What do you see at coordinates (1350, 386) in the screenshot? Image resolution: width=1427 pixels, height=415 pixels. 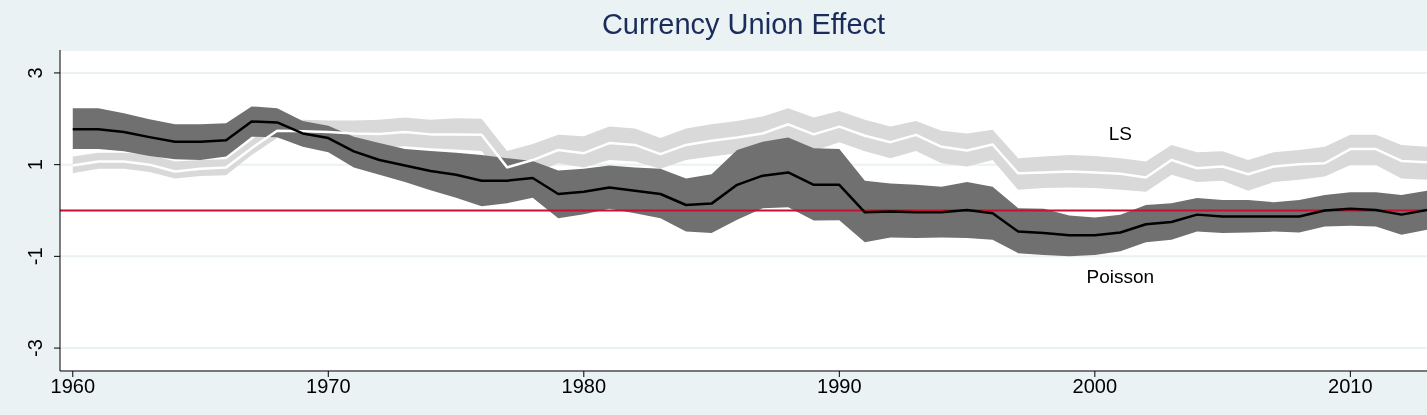 I see `x-tick-label: 2010` at bounding box center [1350, 386].